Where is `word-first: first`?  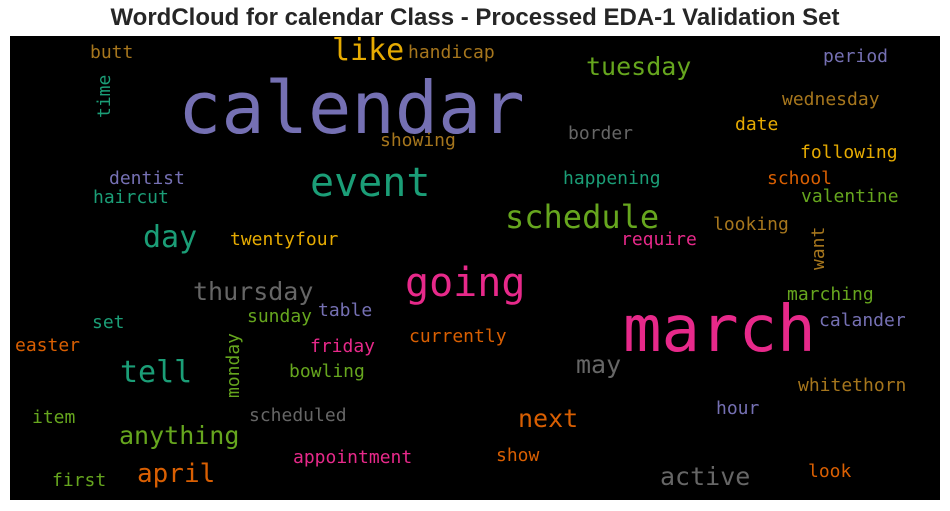 word-first: first is located at coordinates (79, 480).